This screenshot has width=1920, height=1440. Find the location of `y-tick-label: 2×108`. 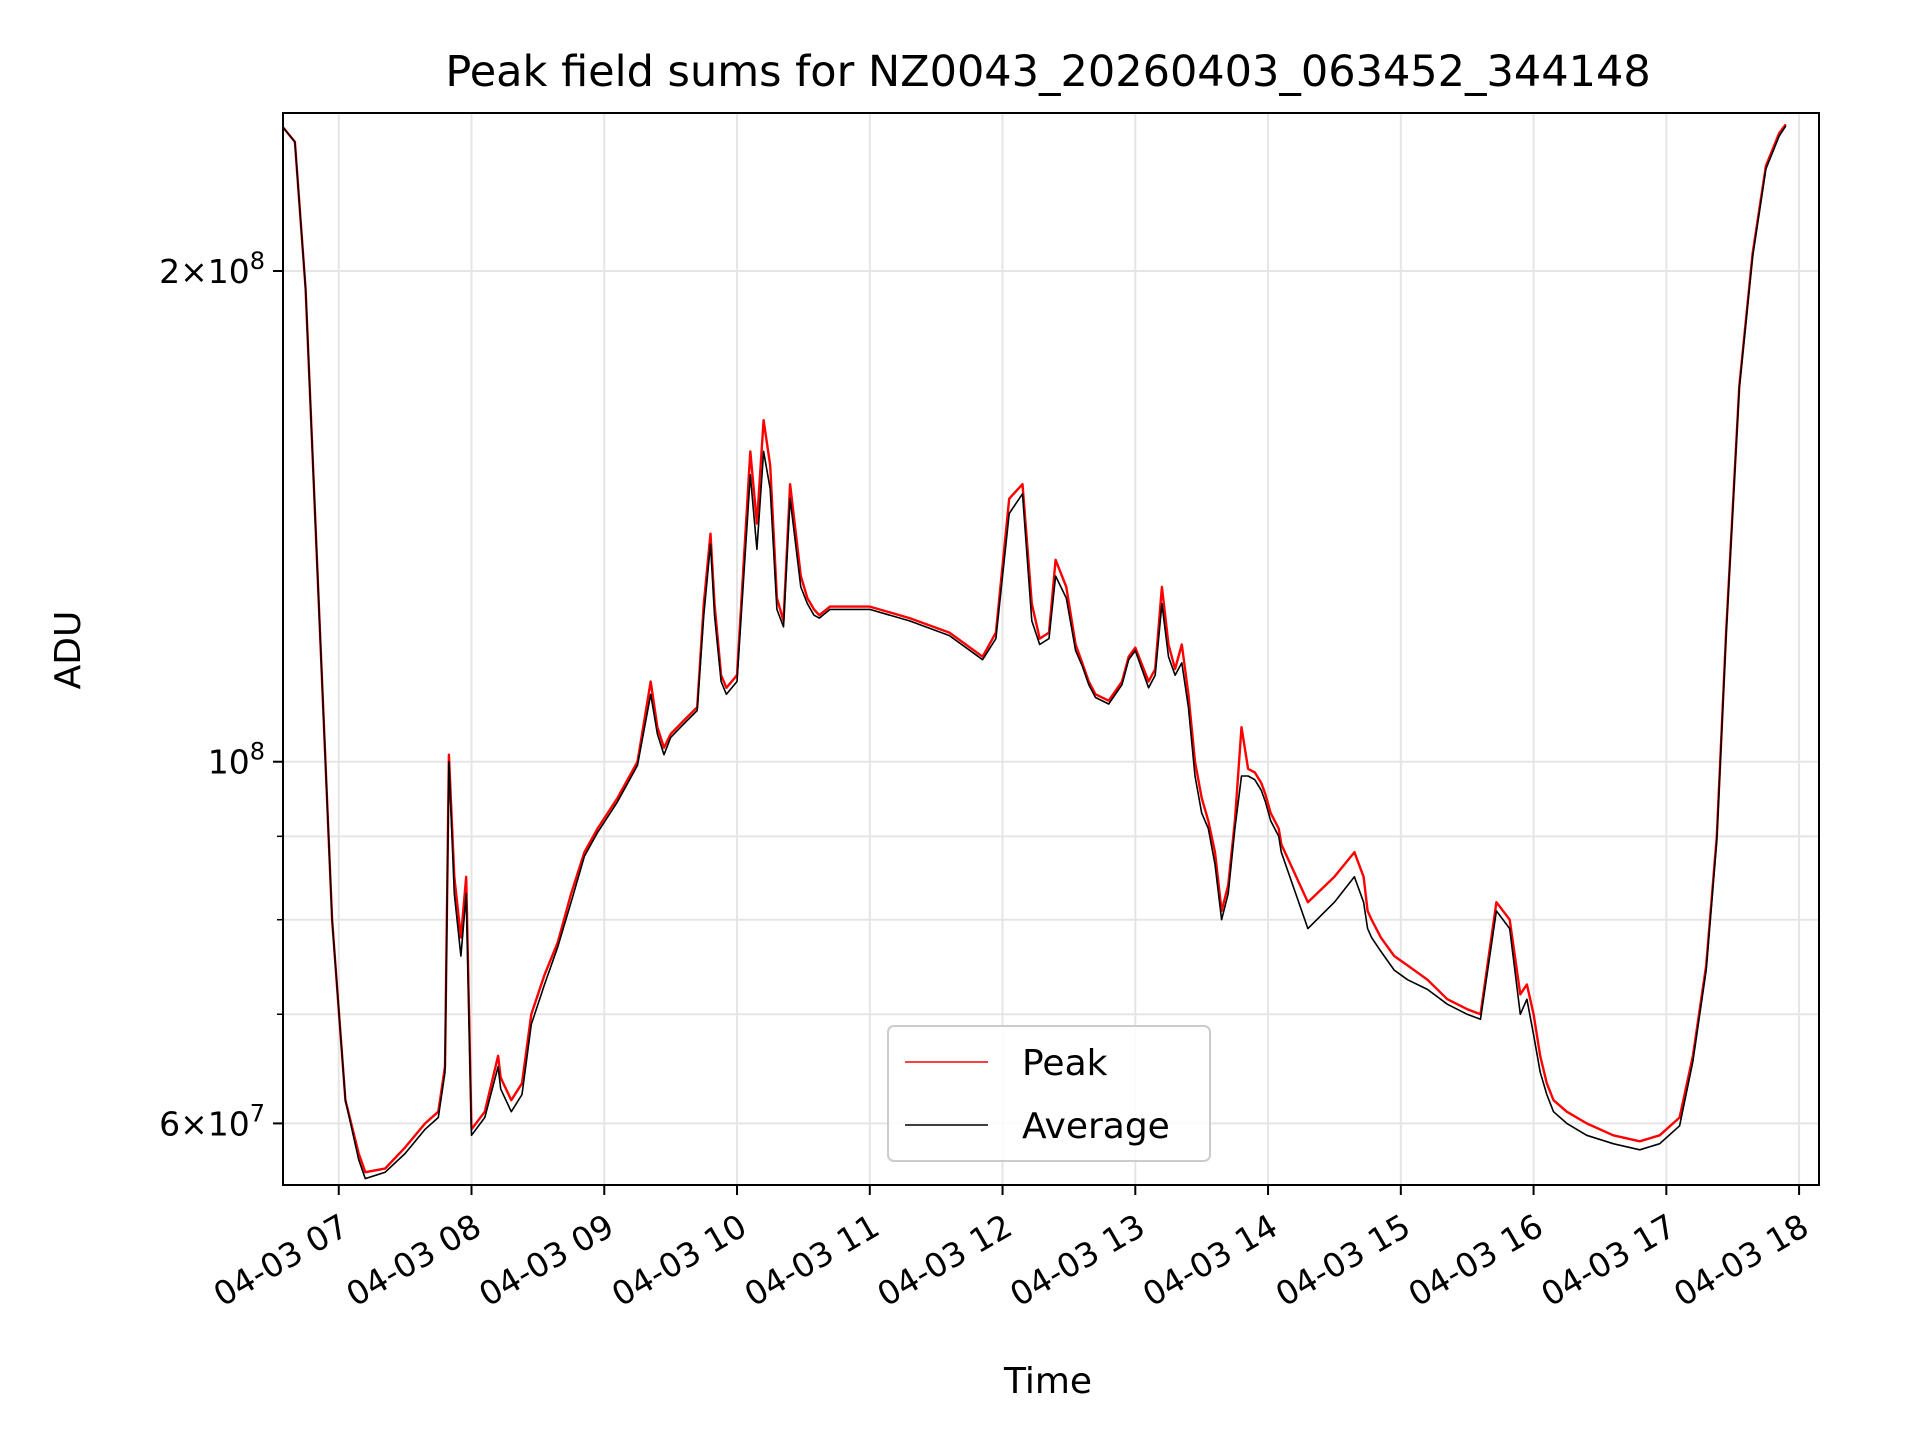

y-tick-label: 2×108 is located at coordinates (212, 269).